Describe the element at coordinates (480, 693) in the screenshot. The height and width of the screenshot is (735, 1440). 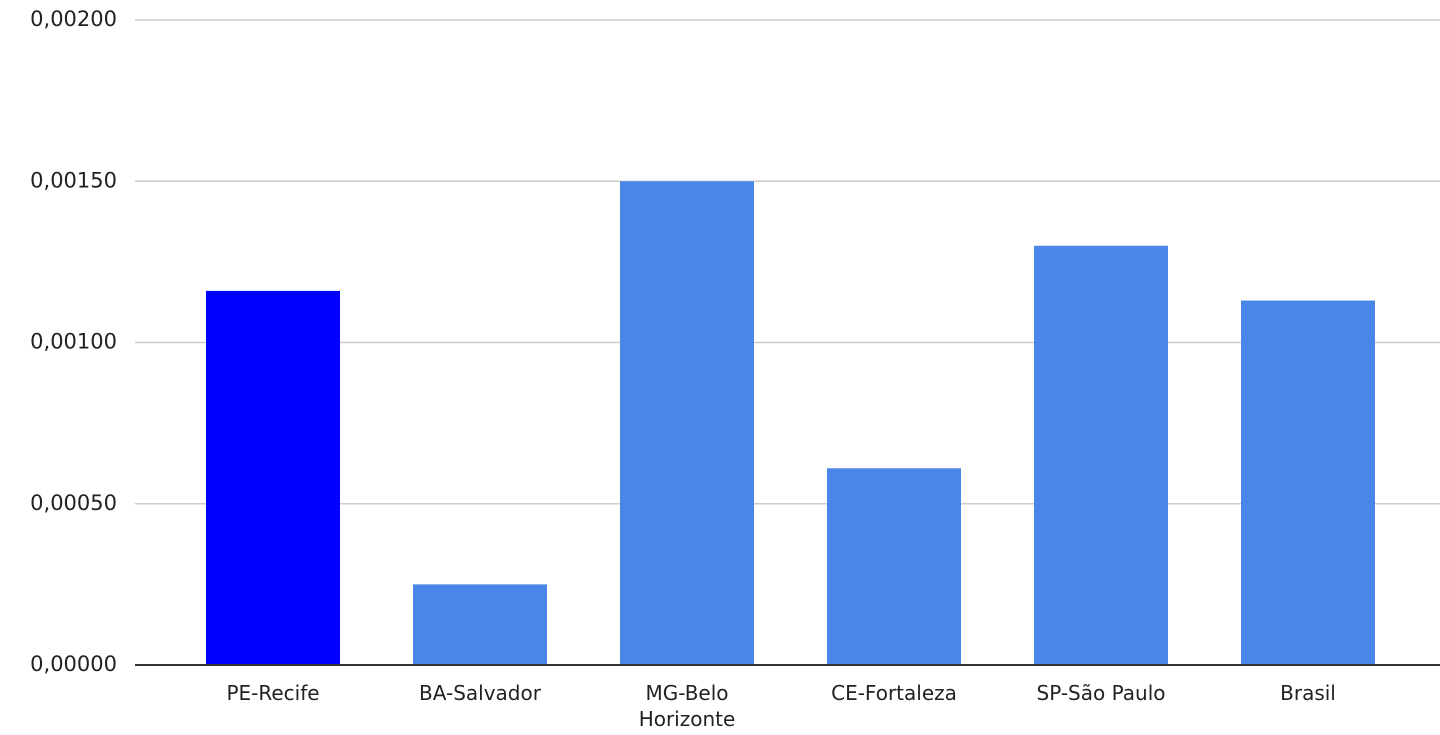
I see `x-tick-label: BA-Salvador` at that location.